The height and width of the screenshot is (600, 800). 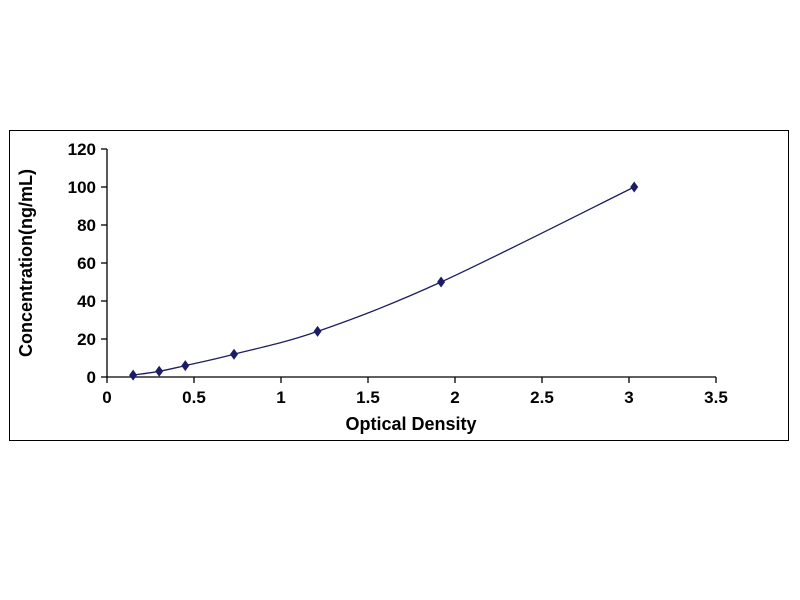 I want to click on y-tick-label: 40, so click(x=86, y=301).